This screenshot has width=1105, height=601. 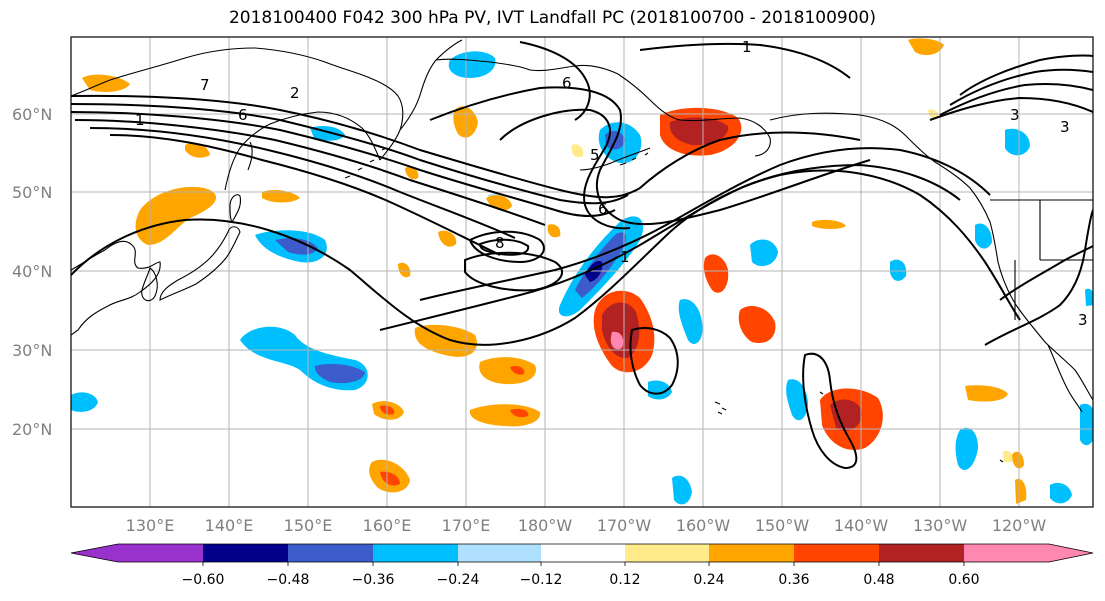 What do you see at coordinates (229, 525) in the screenshot?
I see `lon-label: 140°E` at bounding box center [229, 525].